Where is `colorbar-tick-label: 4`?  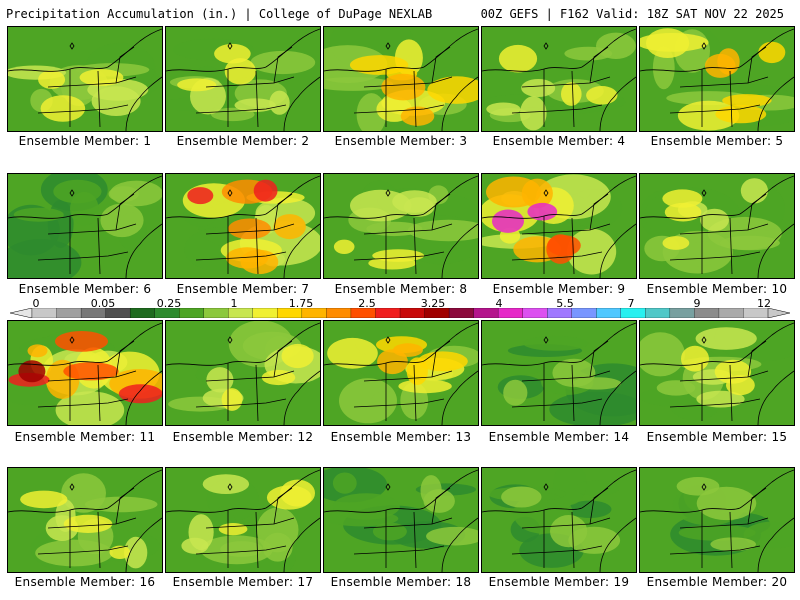 colorbar-tick-label: 4 is located at coordinates (499, 303).